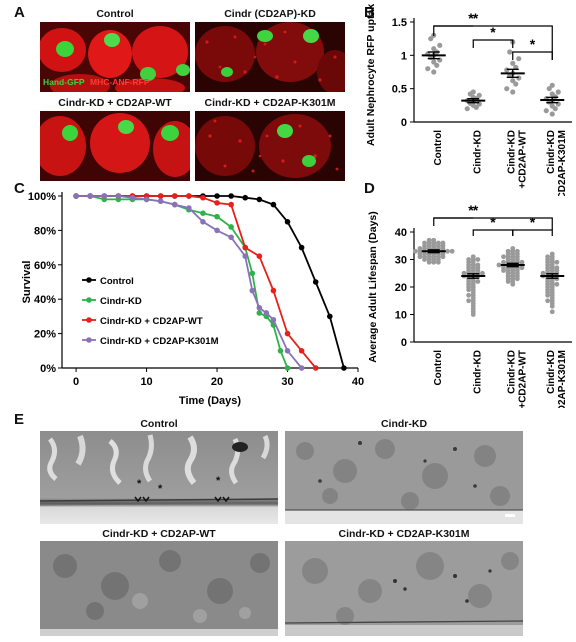  What do you see at coordinates (522, 159) in the screenshot?
I see `x-category-text: +CD2AP-WT` at bounding box center [522, 159].